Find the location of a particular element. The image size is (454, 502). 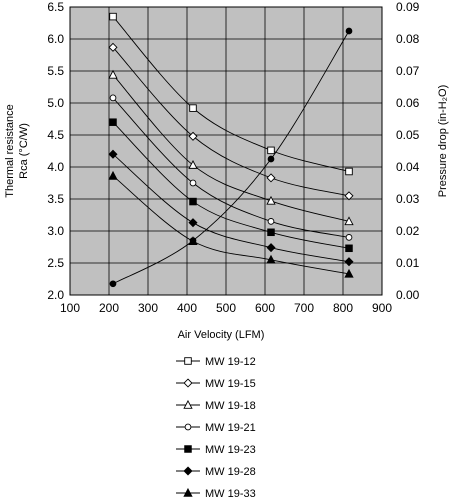

x-tick-label: 800 is located at coordinates (343, 308).